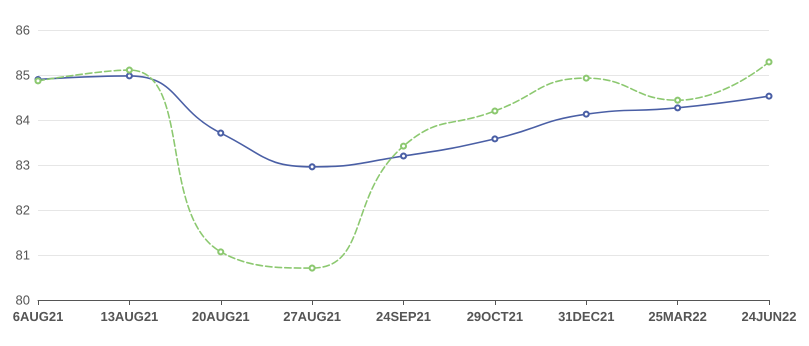 Image resolution: width=809 pixels, height=346 pixels. Describe the element at coordinates (23, 210) in the screenshot. I see `y-tick-label: 82` at that location.